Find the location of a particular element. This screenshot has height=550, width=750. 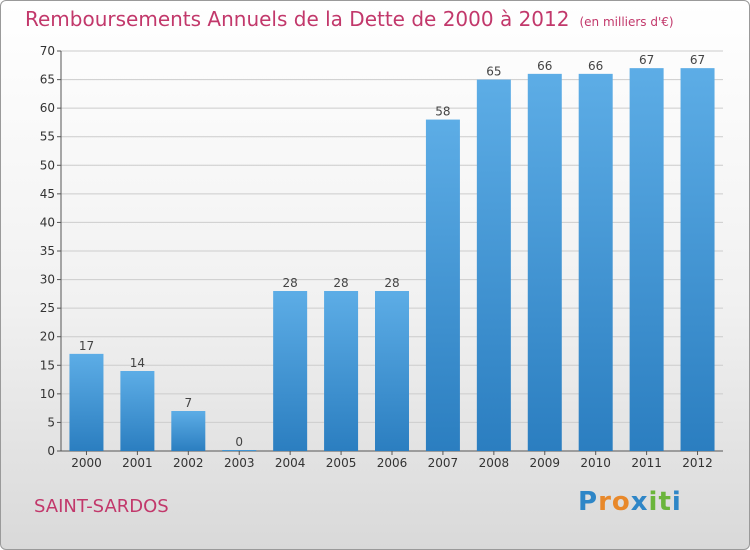

x-tick-label-2009: 2009 is located at coordinates (544, 463).